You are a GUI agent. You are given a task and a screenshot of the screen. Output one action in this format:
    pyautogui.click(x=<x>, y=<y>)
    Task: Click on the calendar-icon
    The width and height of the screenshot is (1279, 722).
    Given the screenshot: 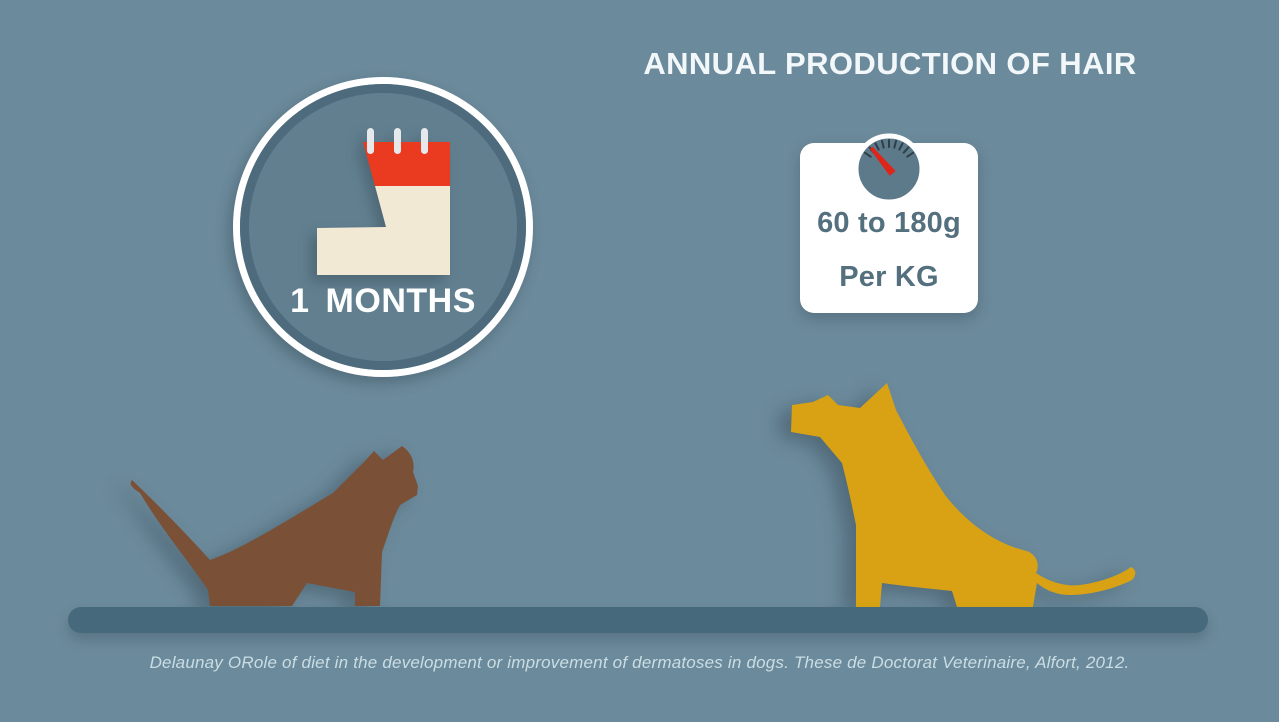 What is the action you would take?
    pyautogui.click(x=383, y=201)
    